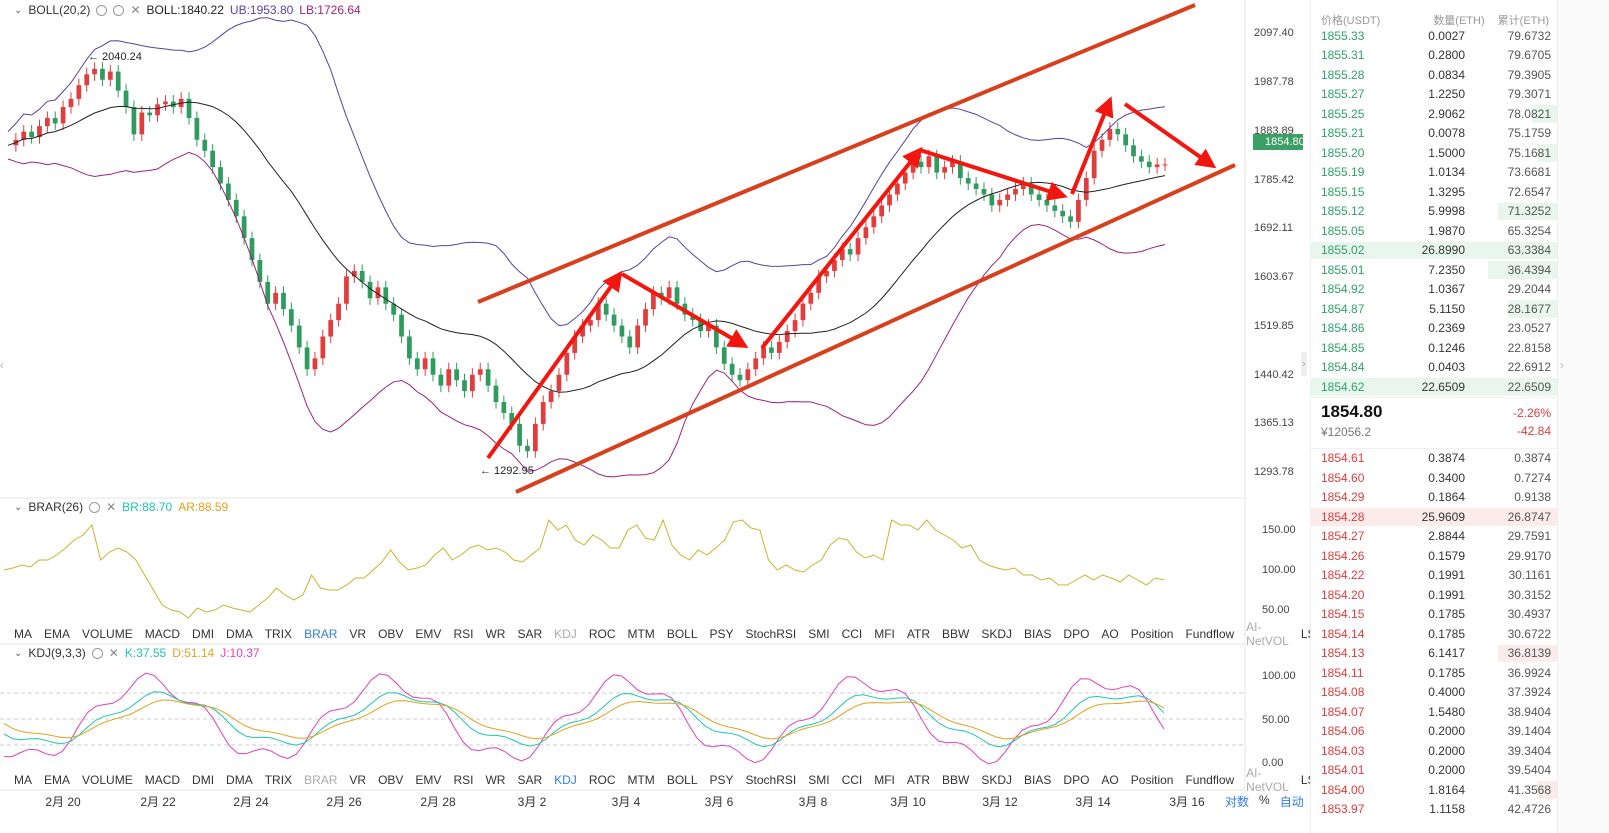  I want to click on bid-row: 1855.27 1.2250 79.3071, so click(1434, 95).